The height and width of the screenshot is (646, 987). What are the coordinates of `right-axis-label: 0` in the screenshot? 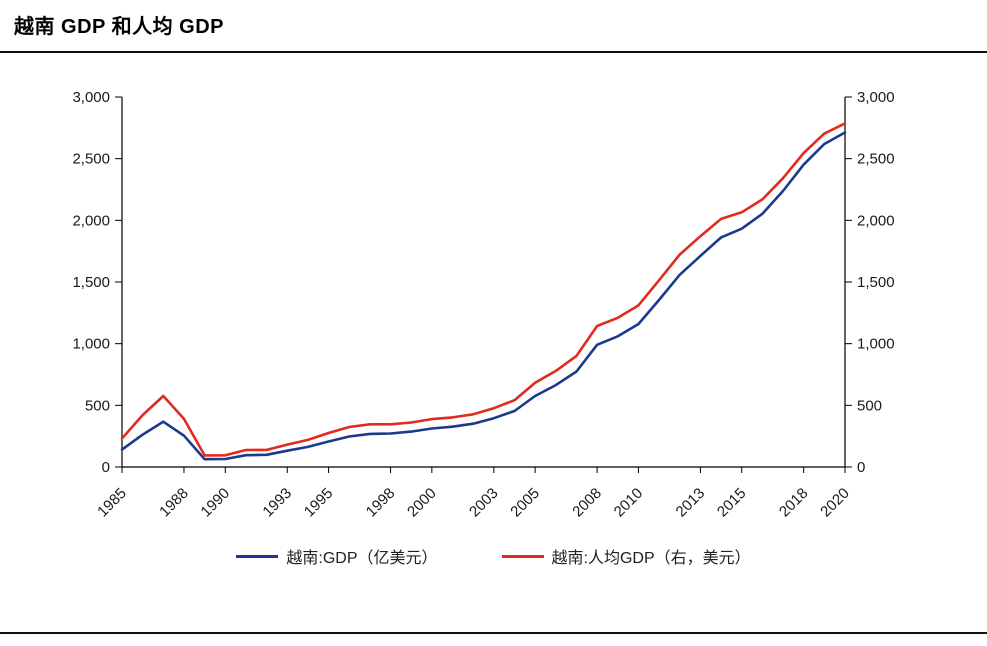 It's located at (861, 467).